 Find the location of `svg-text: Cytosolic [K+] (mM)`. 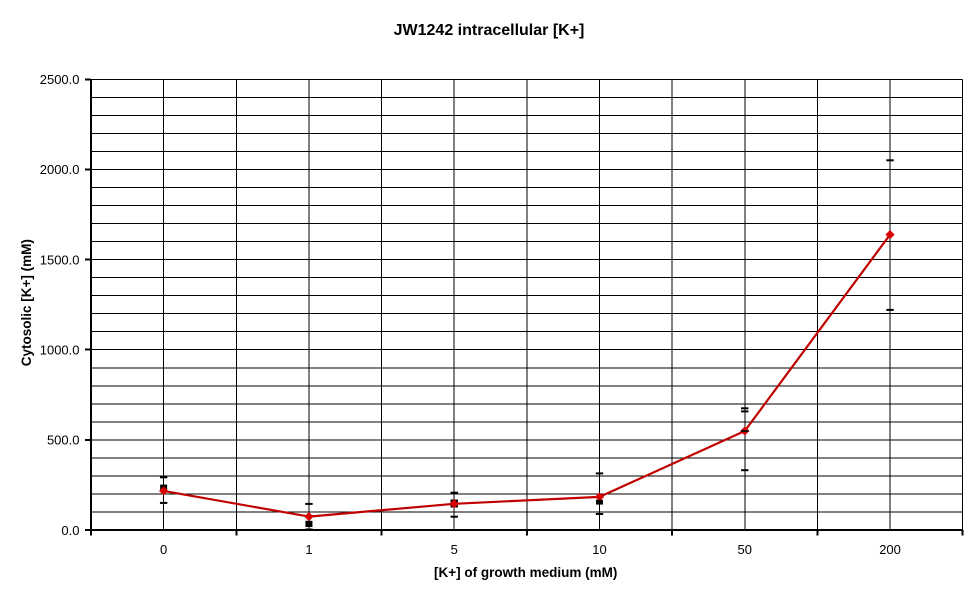

svg-text: Cytosolic [K+] (mM) is located at coordinates (26, 302).